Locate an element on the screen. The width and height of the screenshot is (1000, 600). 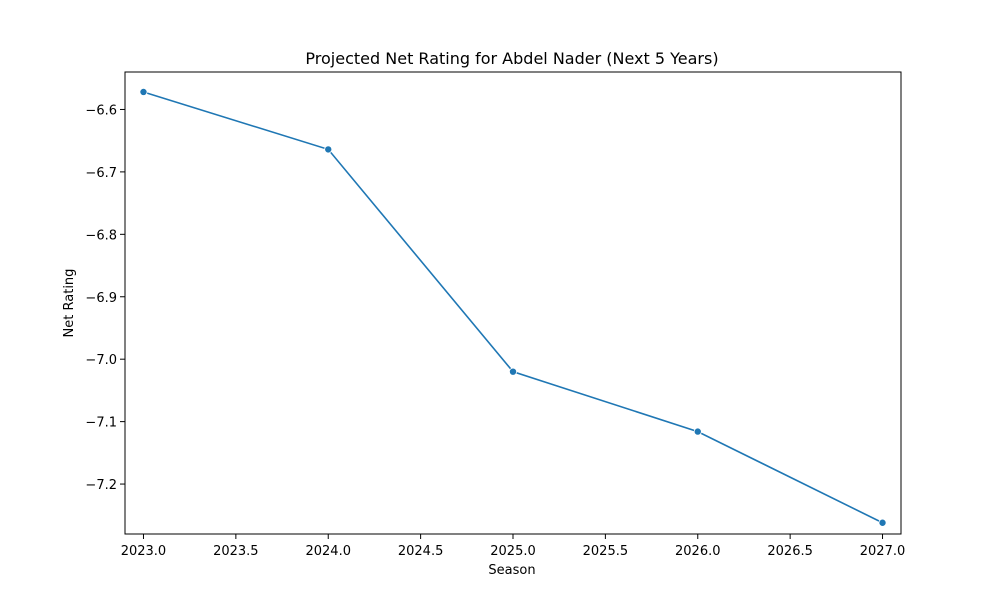
y-tick-label: −6.6 is located at coordinates (101, 110).